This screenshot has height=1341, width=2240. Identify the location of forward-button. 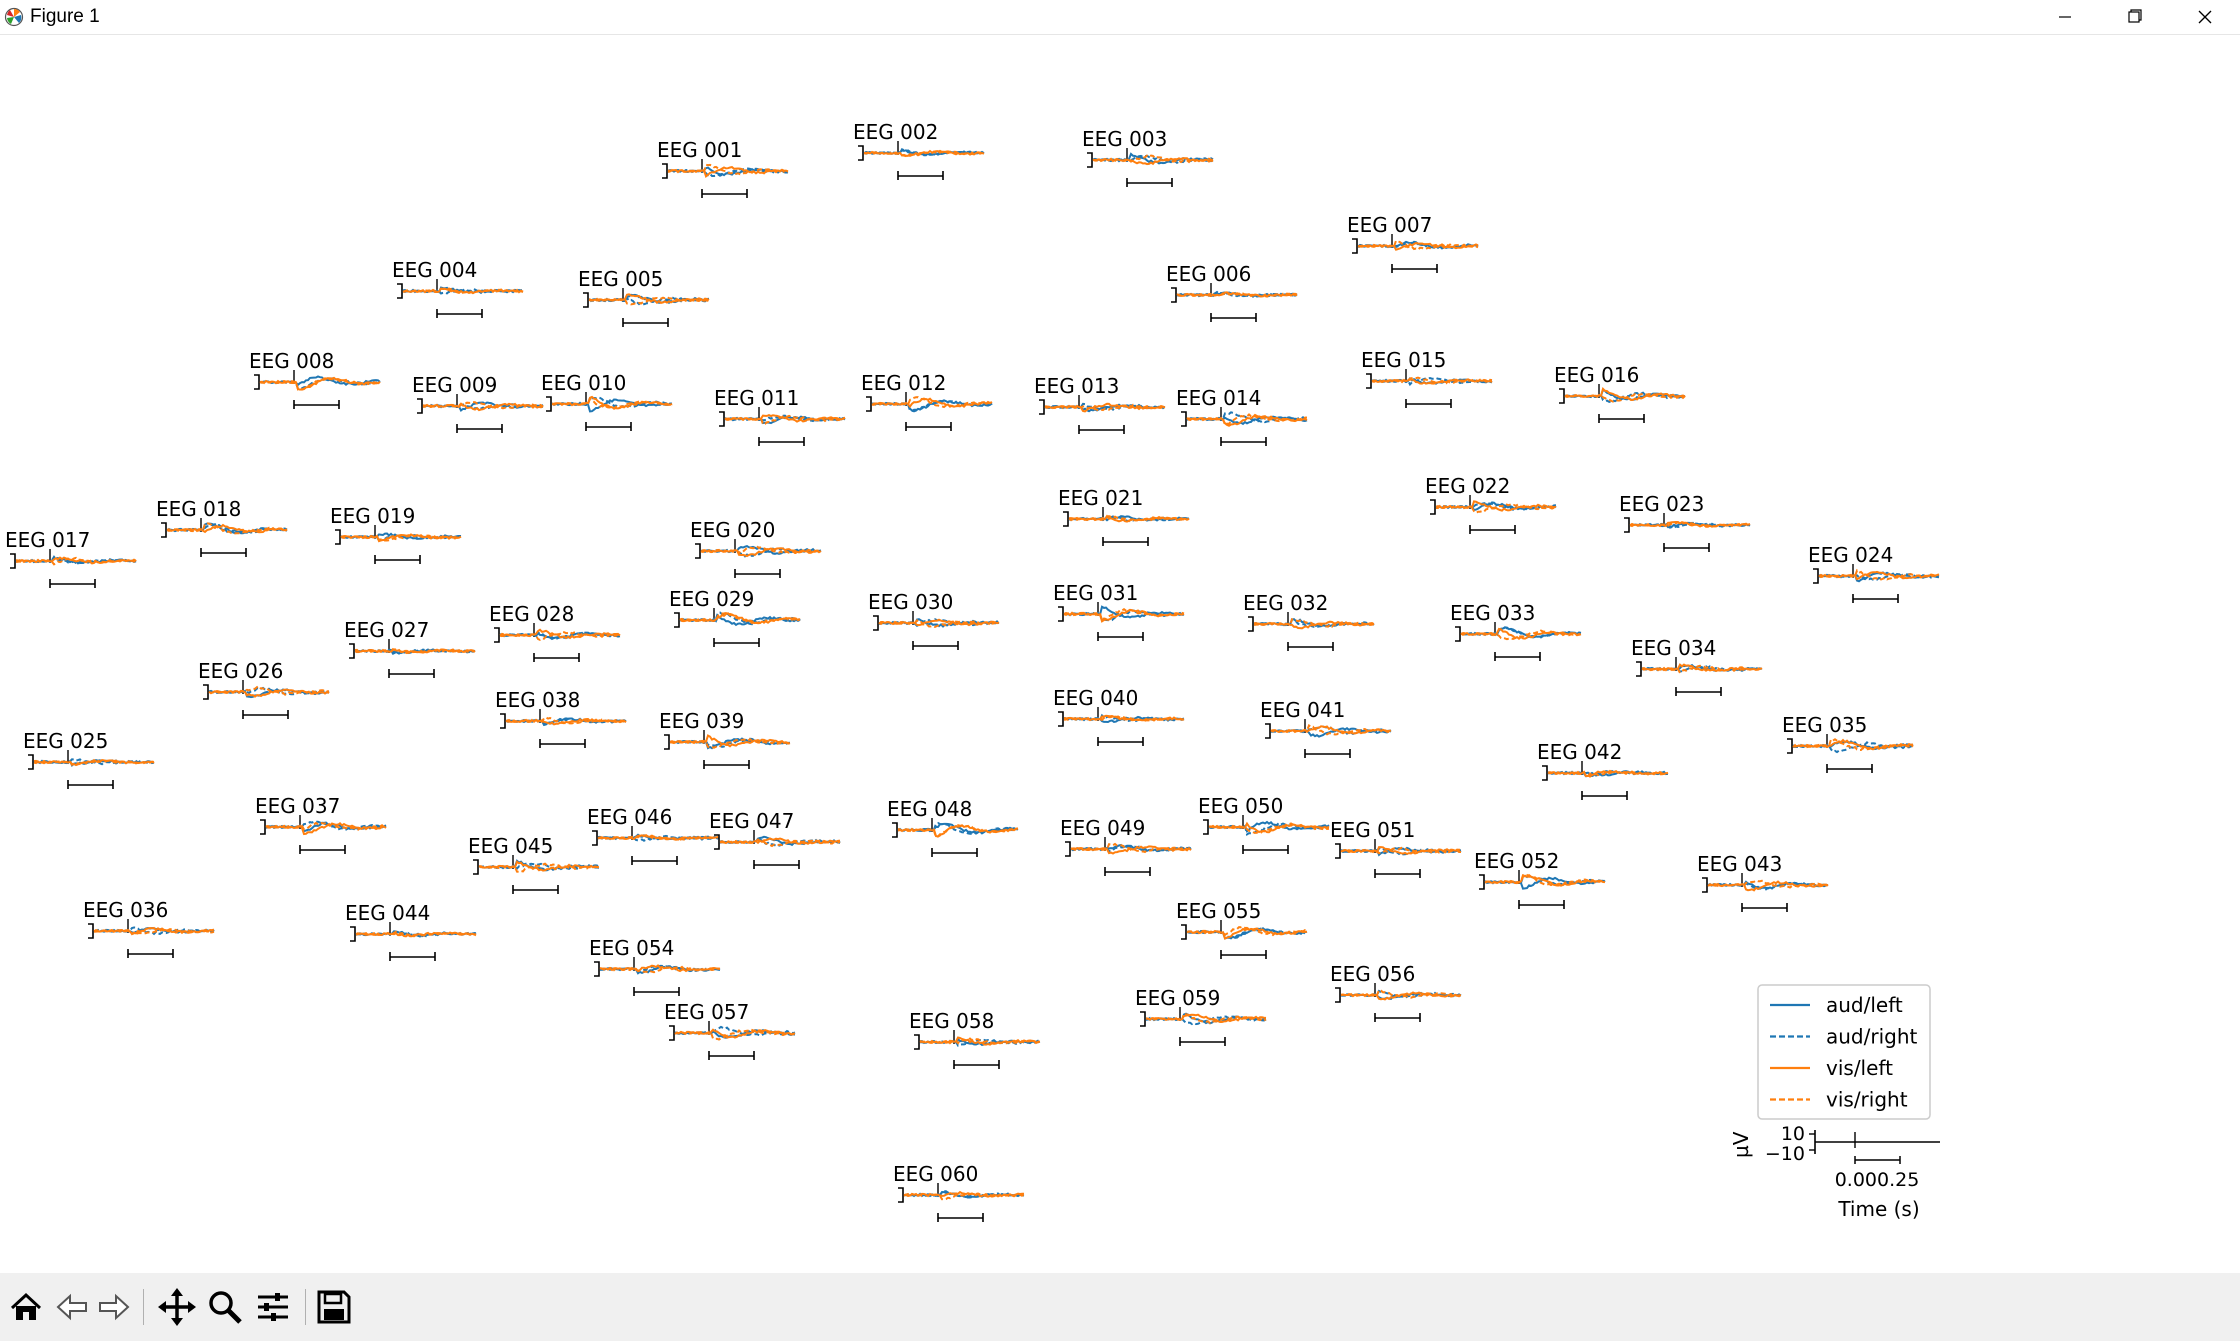
(114, 1307).